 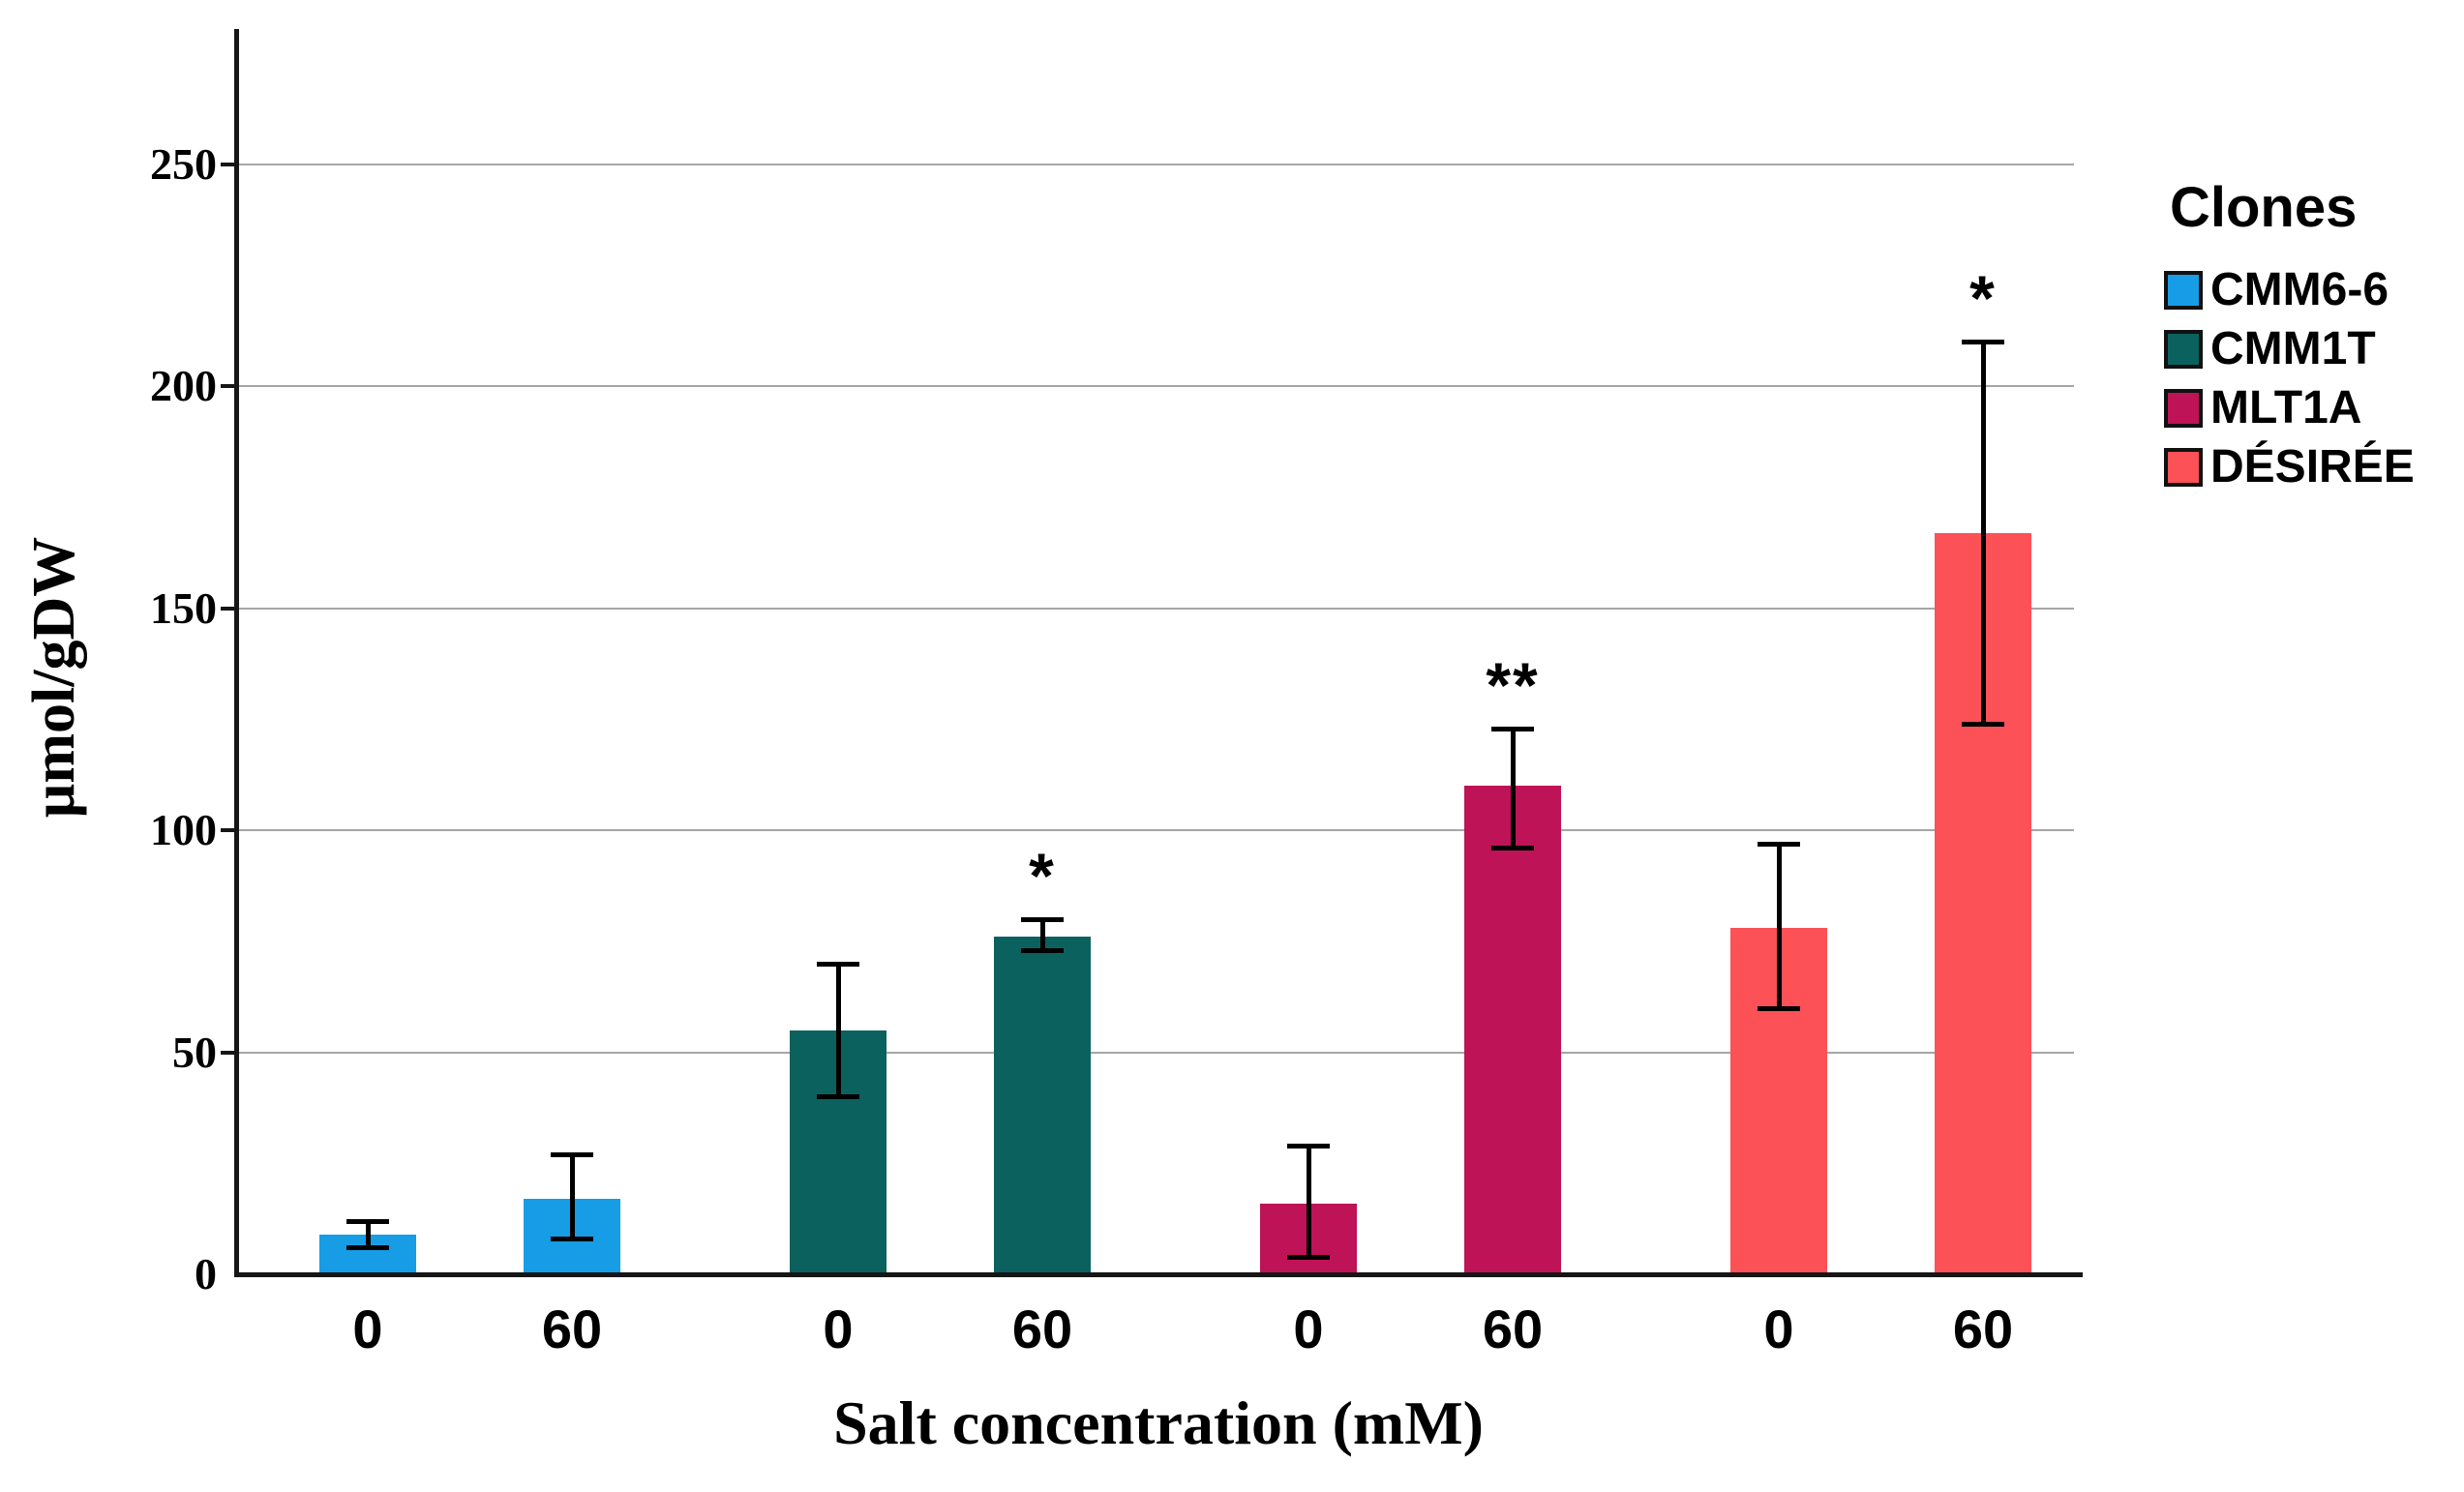 I want to click on legend-swatch-CMM1T, so click(x=2183, y=349).